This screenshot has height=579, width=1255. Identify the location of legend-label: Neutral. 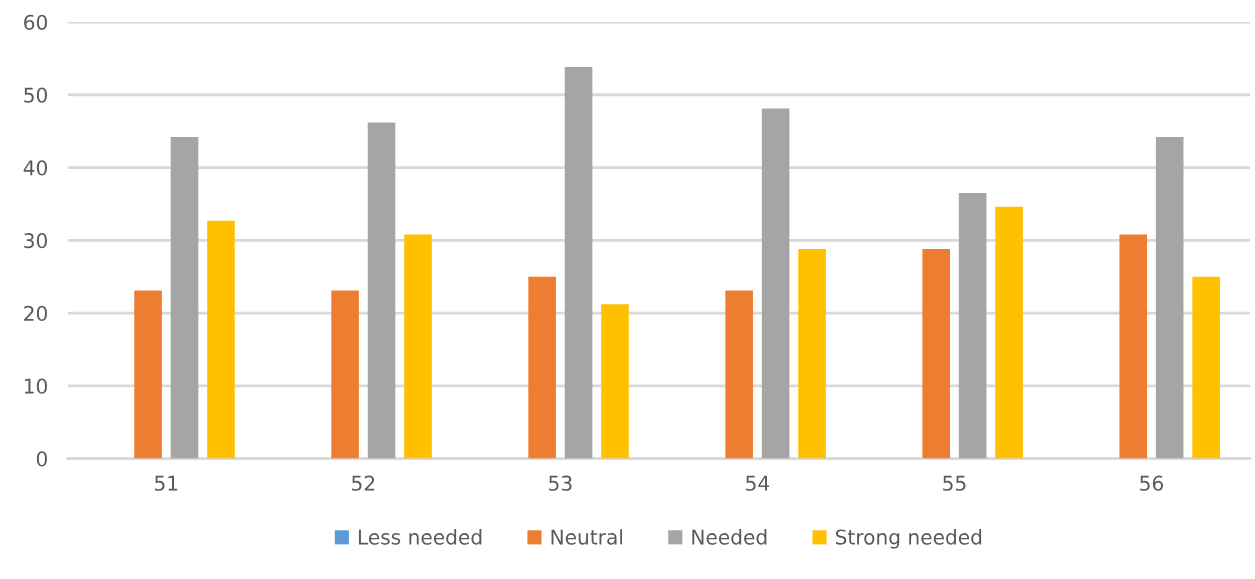
(587, 537).